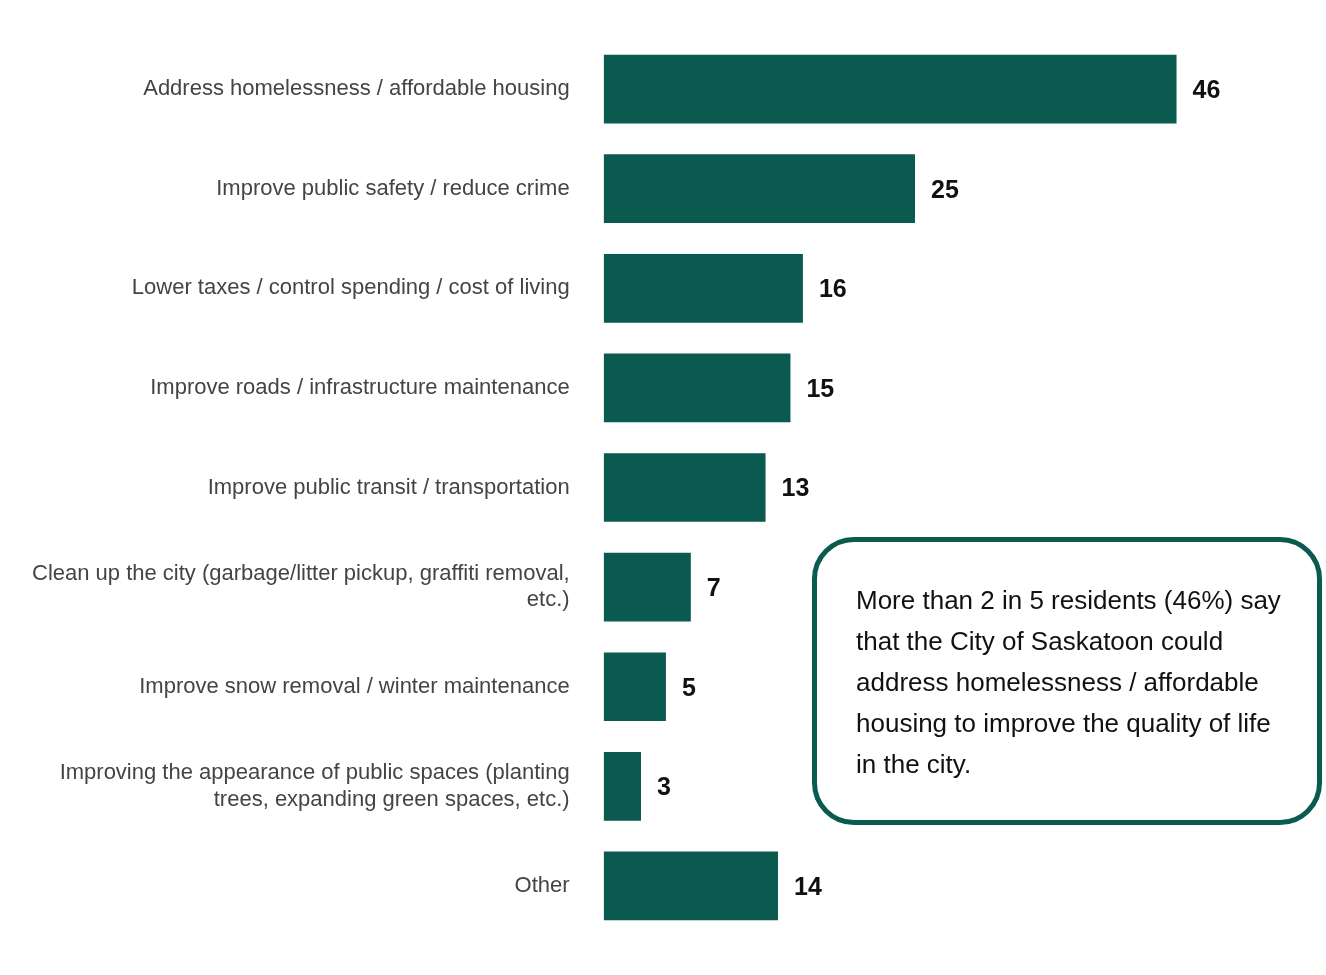 The image size is (1326, 975). I want to click on y-tick-label: Improving the appearance of public spaces (planting trees, expanding green spaces, etc.), so click(314, 785).